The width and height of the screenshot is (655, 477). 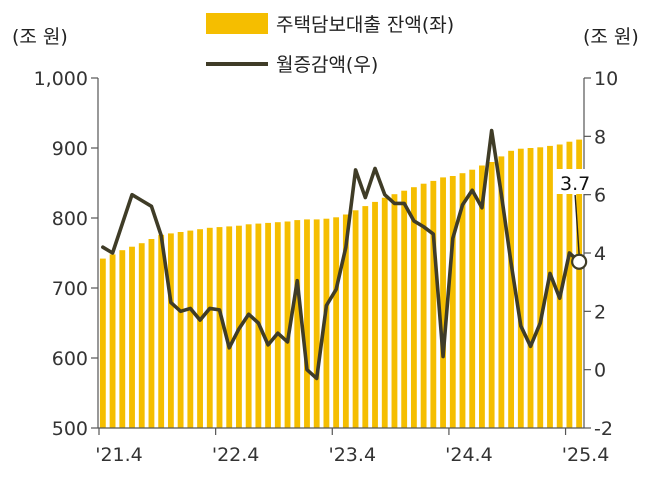 I want to click on x-tick-label-3: '24.4, so click(x=469, y=455).